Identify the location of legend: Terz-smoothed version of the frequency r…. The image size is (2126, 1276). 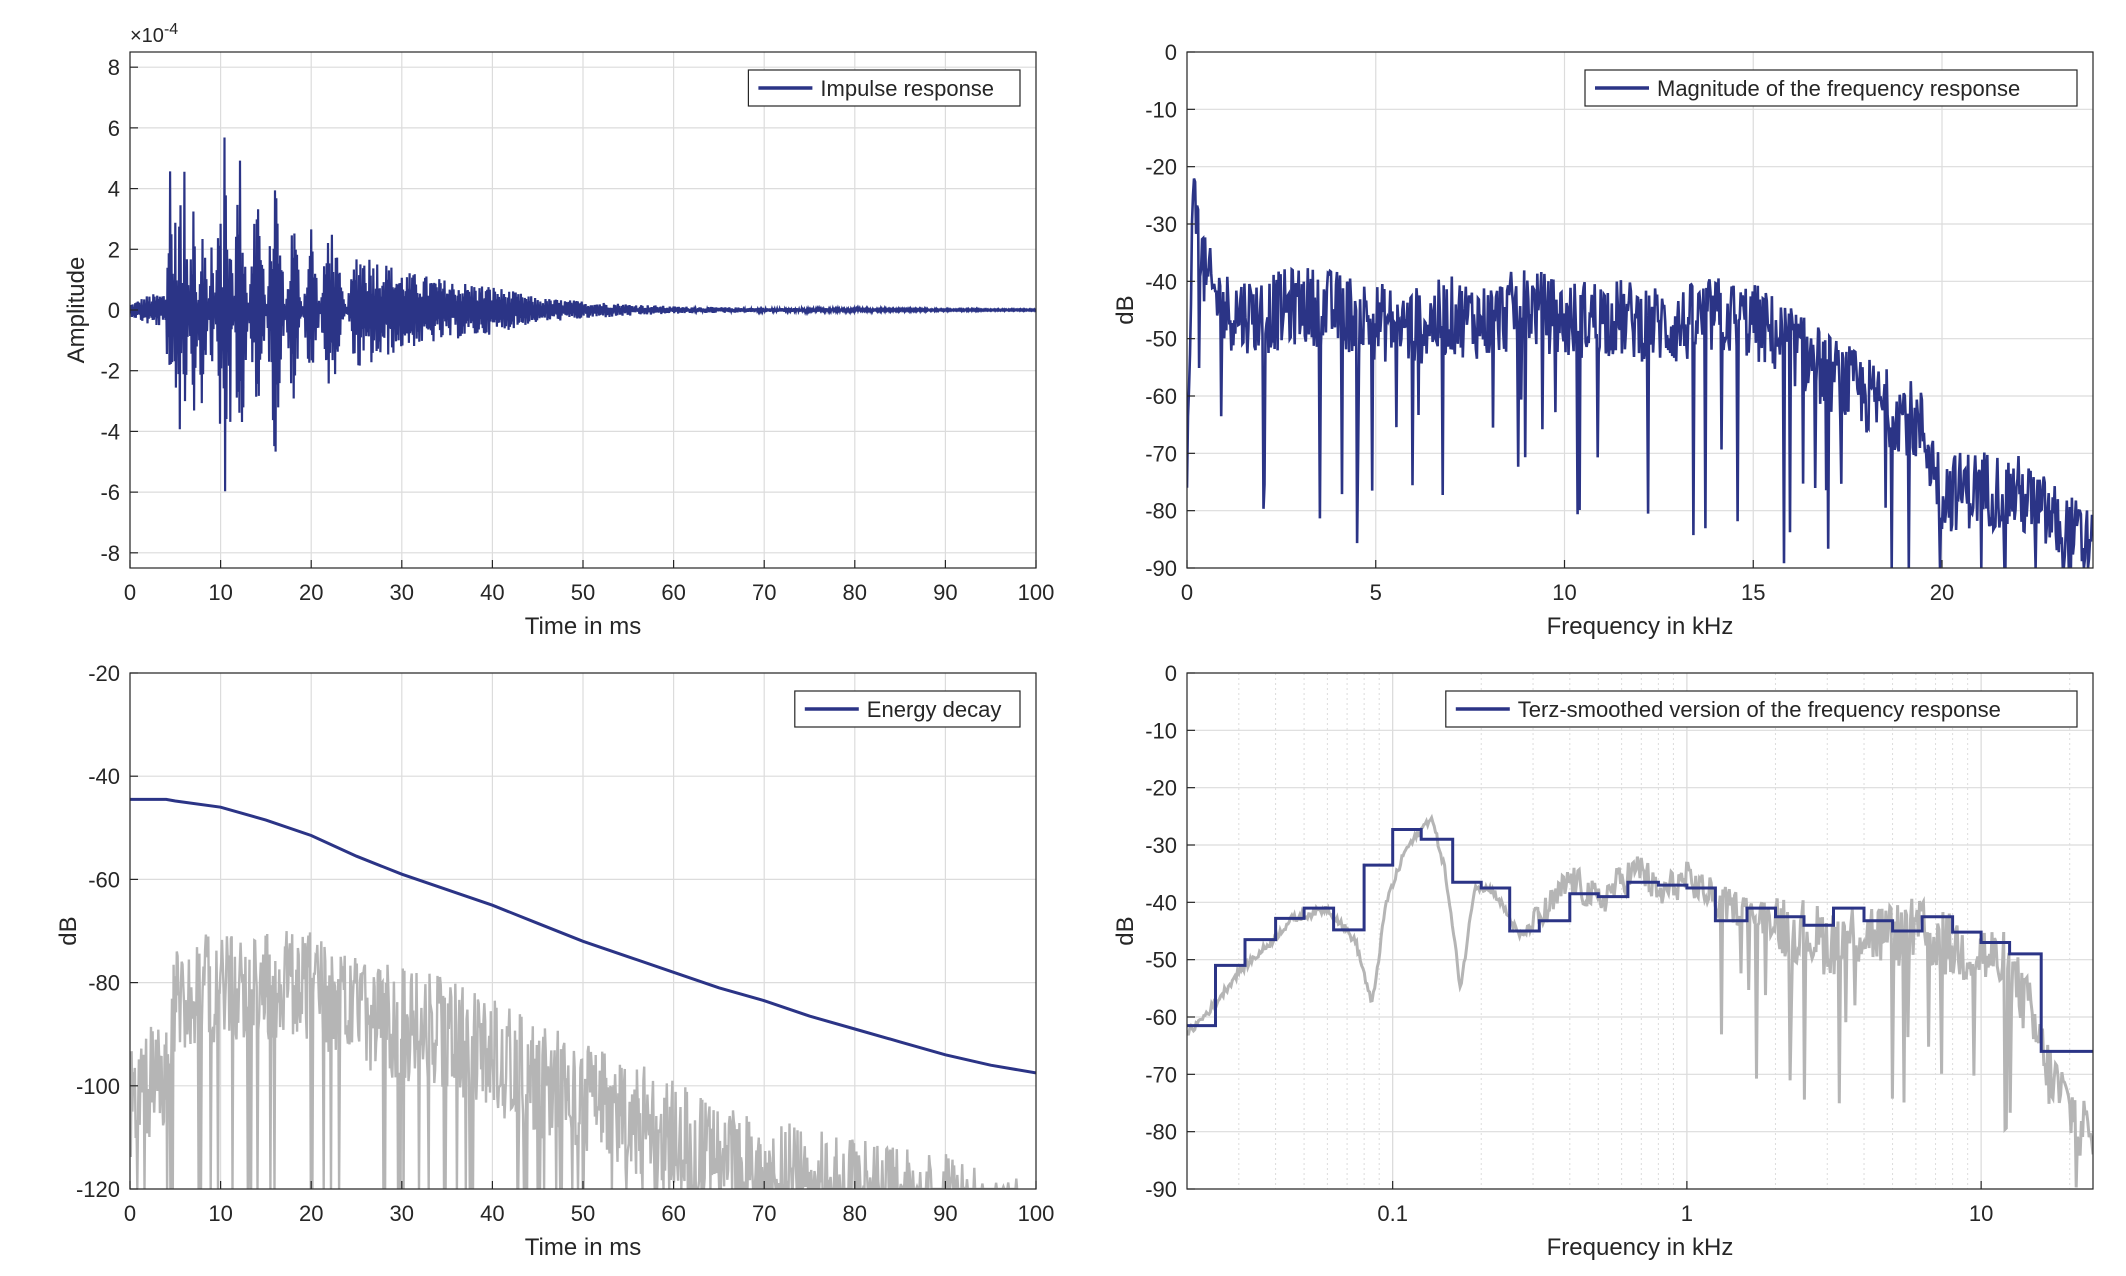
(1761, 709).